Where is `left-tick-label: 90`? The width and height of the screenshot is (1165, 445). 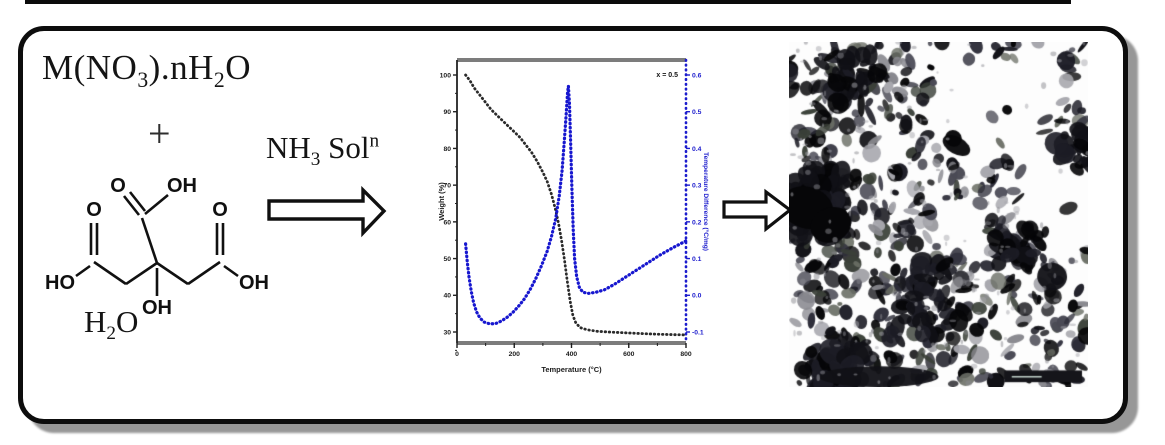
left-tick-label: 90 is located at coordinates (447, 112).